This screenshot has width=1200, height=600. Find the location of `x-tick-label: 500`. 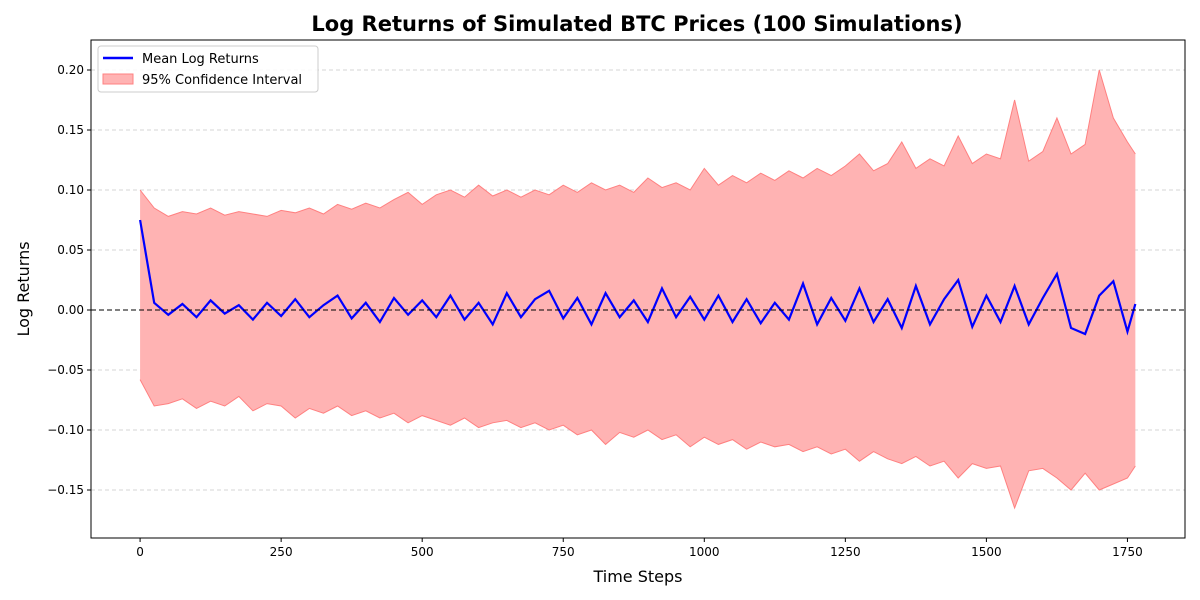

x-tick-label: 500 is located at coordinates (422, 552).